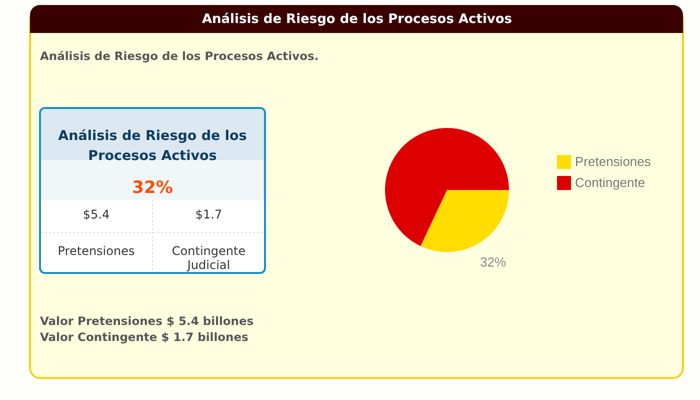 The width and height of the screenshot is (700, 400). I want to click on text: Análisis de Riesgo de los Procesos Activos, so click(152, 146).